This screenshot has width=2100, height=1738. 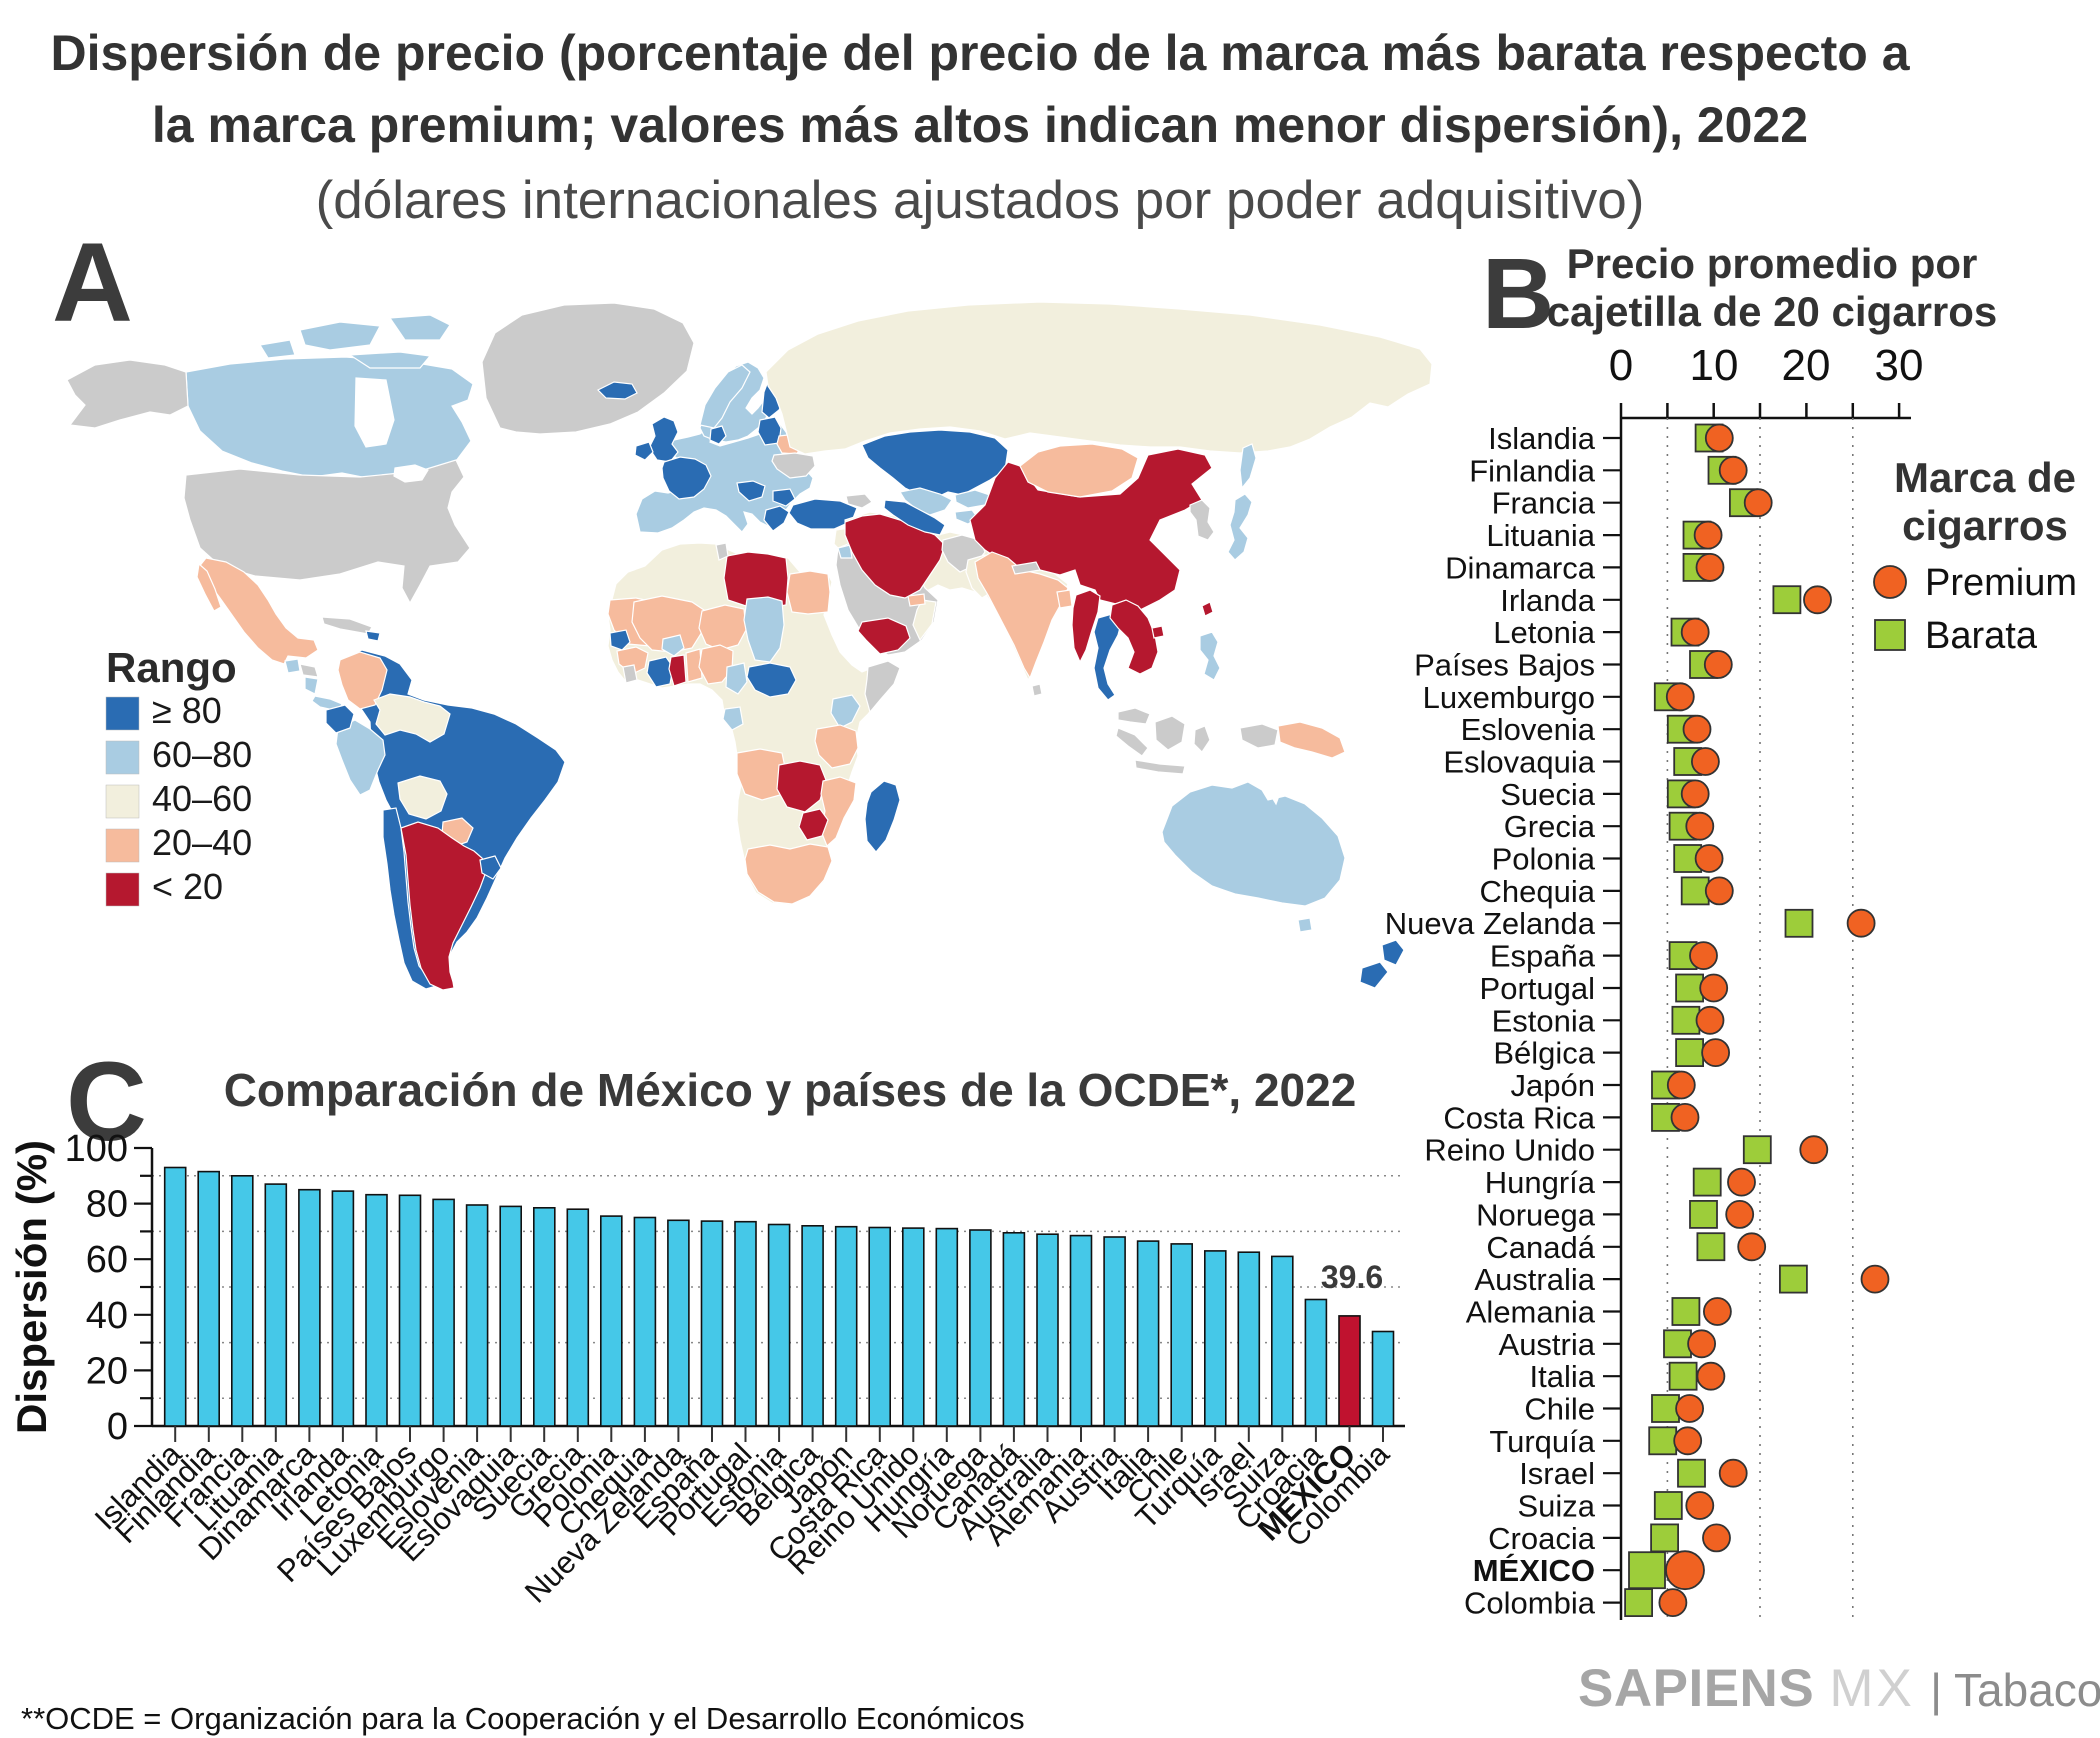 What do you see at coordinates (1542, 438) in the screenshot?
I see `svg-text: Islandia` at bounding box center [1542, 438].